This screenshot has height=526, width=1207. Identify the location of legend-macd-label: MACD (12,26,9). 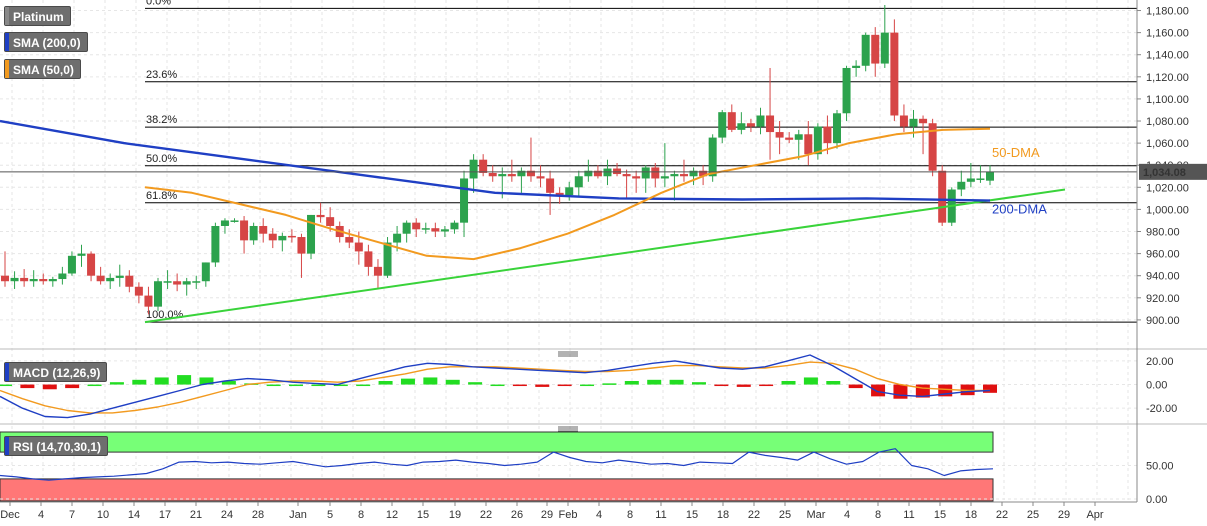
(57, 373).